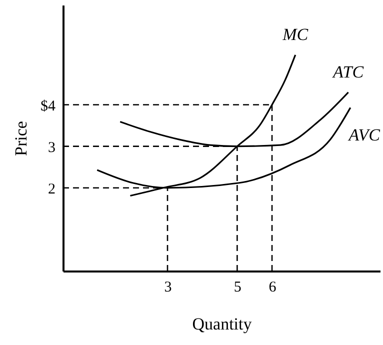 The image size is (383, 345). What do you see at coordinates (364, 135) in the screenshot?
I see `series-label: AVC` at bounding box center [364, 135].